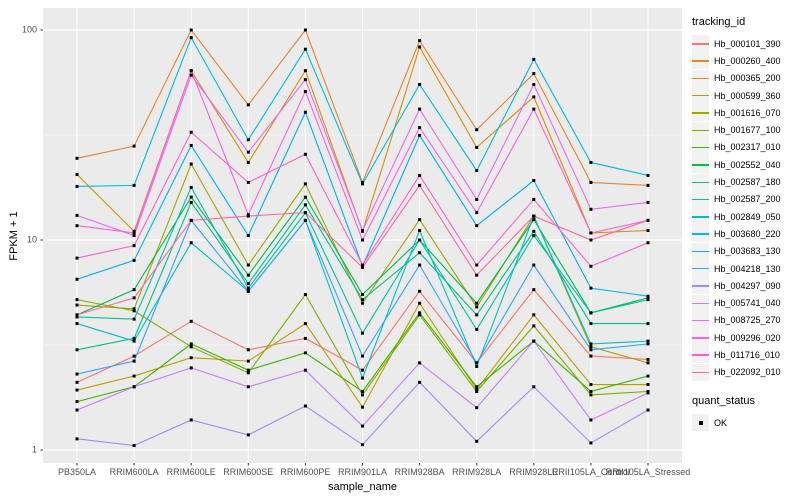 The image size is (800, 500). Describe the element at coordinates (745, 217) in the screenshot. I see `legend-item-Hb_002849_050: Hb_002849_050` at that location.